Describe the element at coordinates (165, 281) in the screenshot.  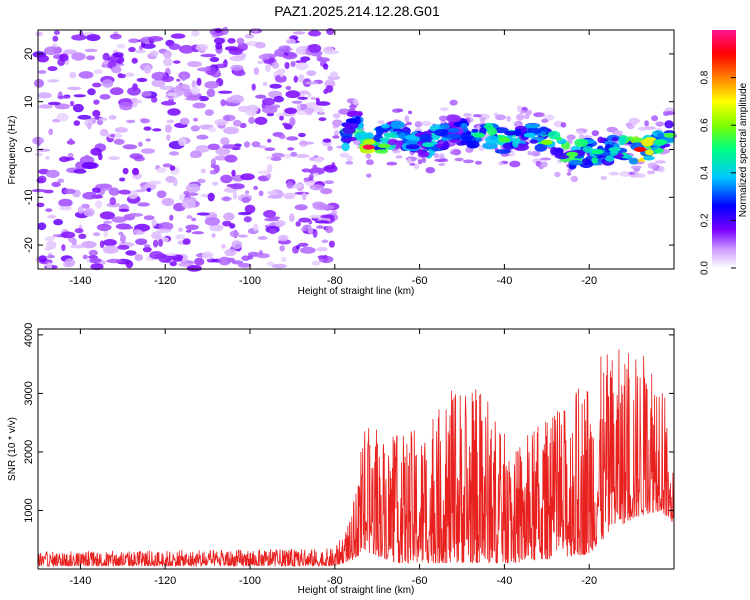
I see `x-tick-label: -120` at that location.